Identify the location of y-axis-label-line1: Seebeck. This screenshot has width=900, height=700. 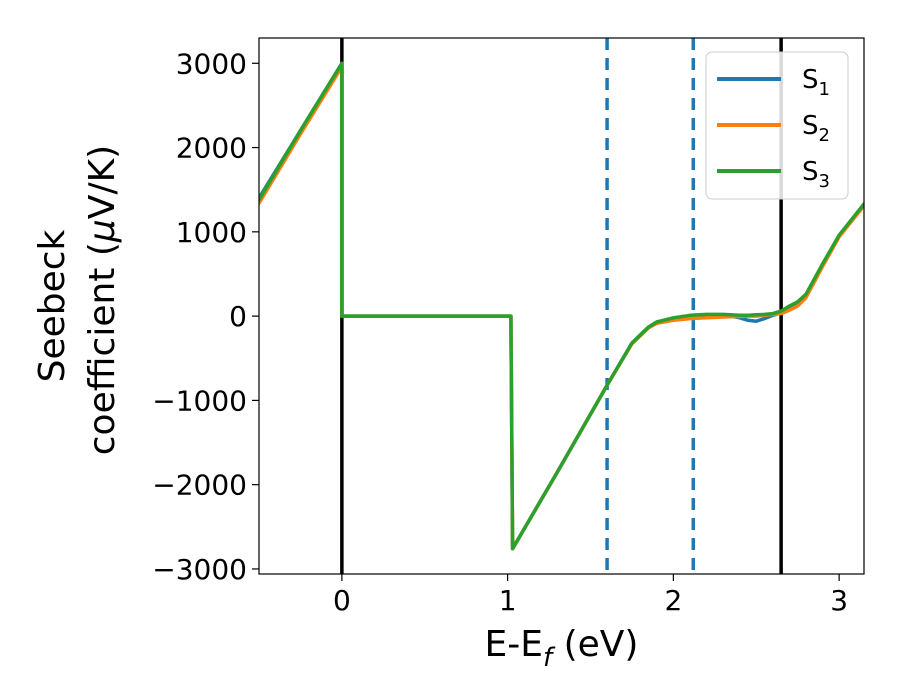
(52, 305).